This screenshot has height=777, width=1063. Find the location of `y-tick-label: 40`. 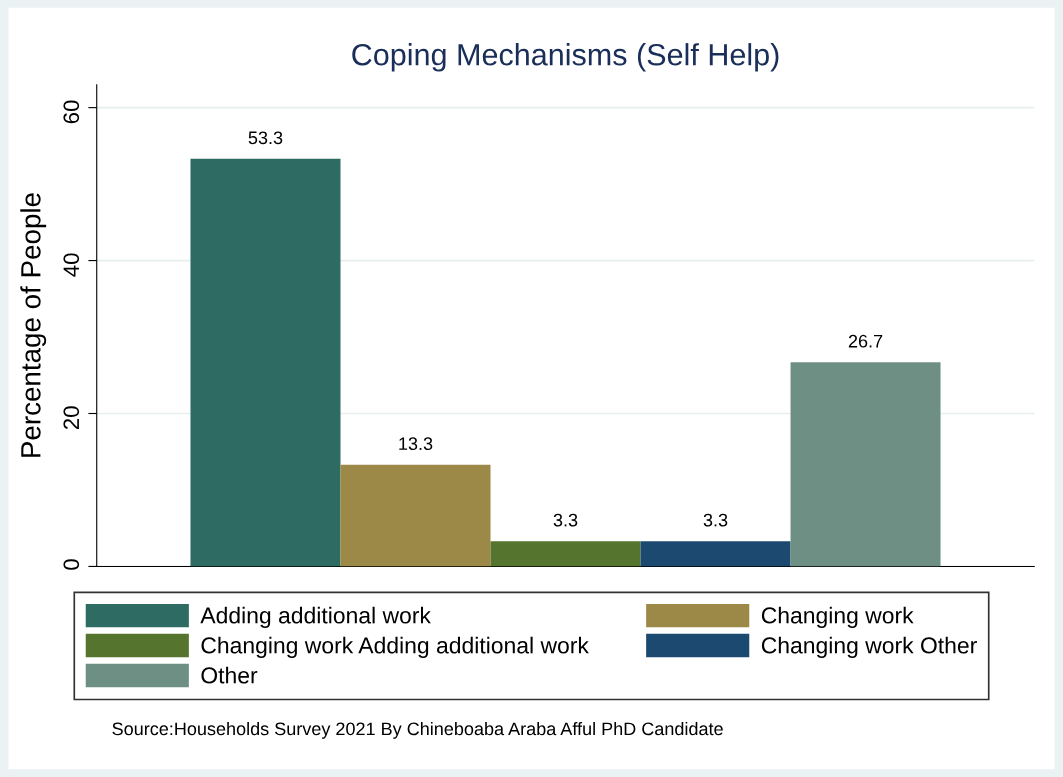

y-tick-label: 40 is located at coordinates (71, 265).